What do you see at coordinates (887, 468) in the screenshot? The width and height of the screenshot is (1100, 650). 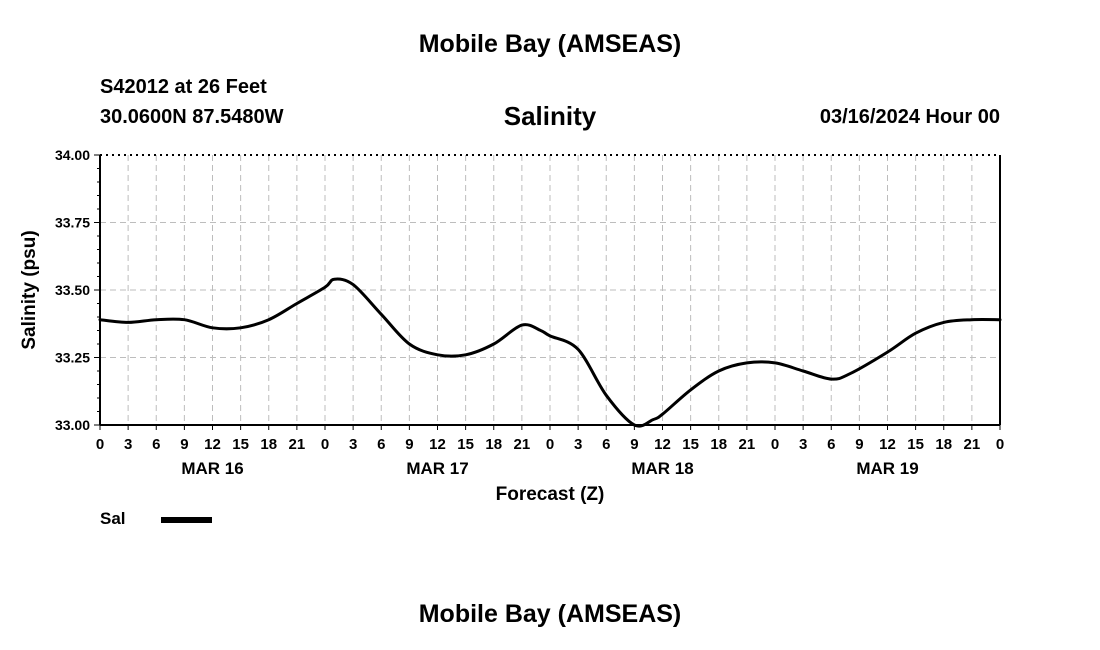 I see `date-label: MAR 19` at bounding box center [887, 468].